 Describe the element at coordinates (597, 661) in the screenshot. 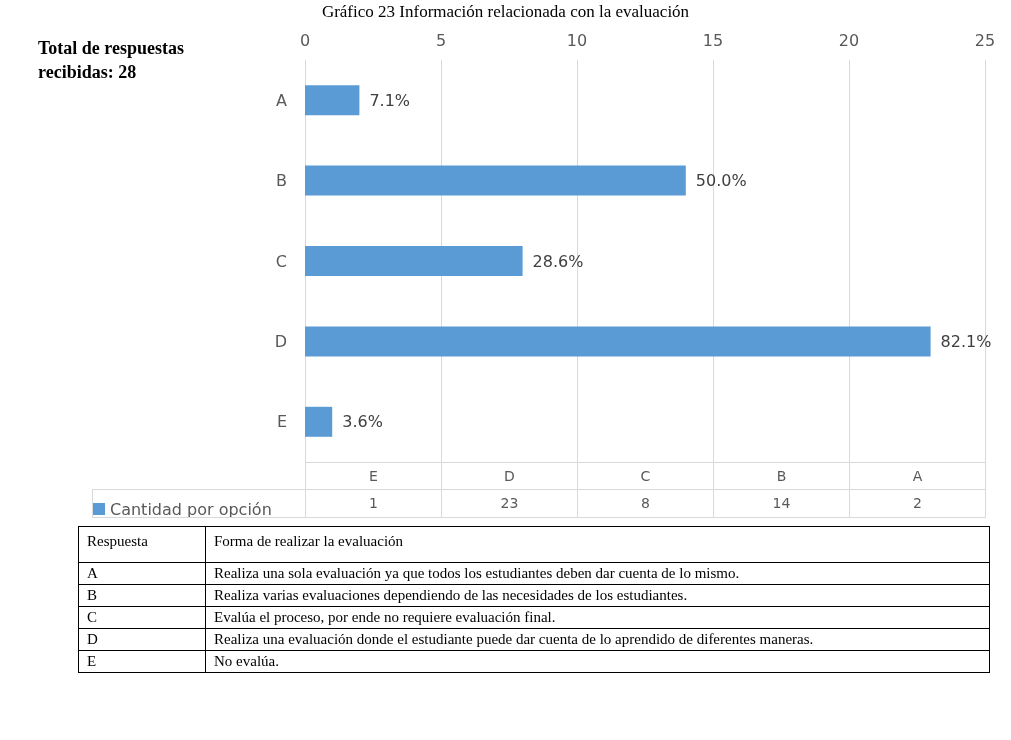

I see `text: No evalúa.` at that location.